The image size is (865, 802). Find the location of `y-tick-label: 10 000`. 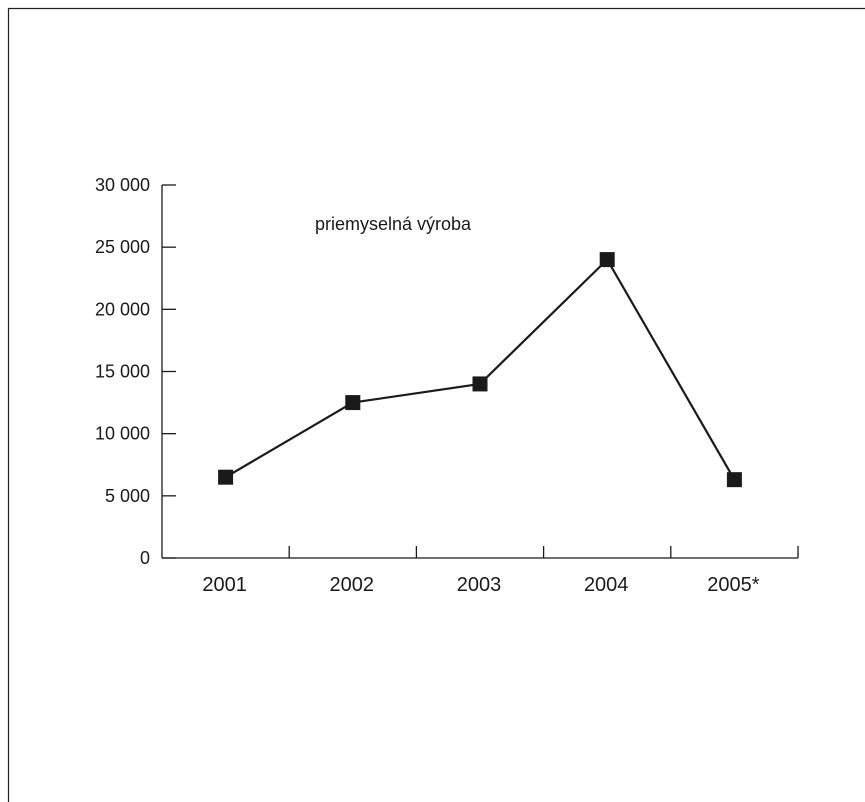

y-tick-label: 10 000 is located at coordinates (122, 434).